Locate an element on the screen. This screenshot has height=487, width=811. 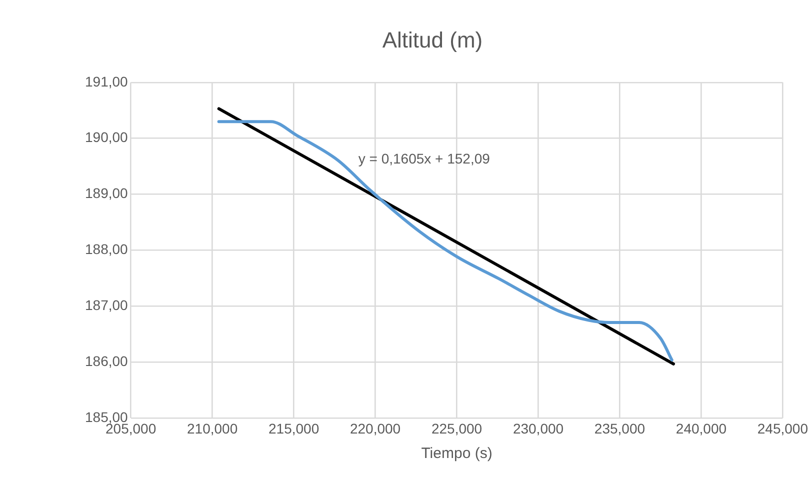
x-tick-label: 245,000 is located at coordinates (782, 428).